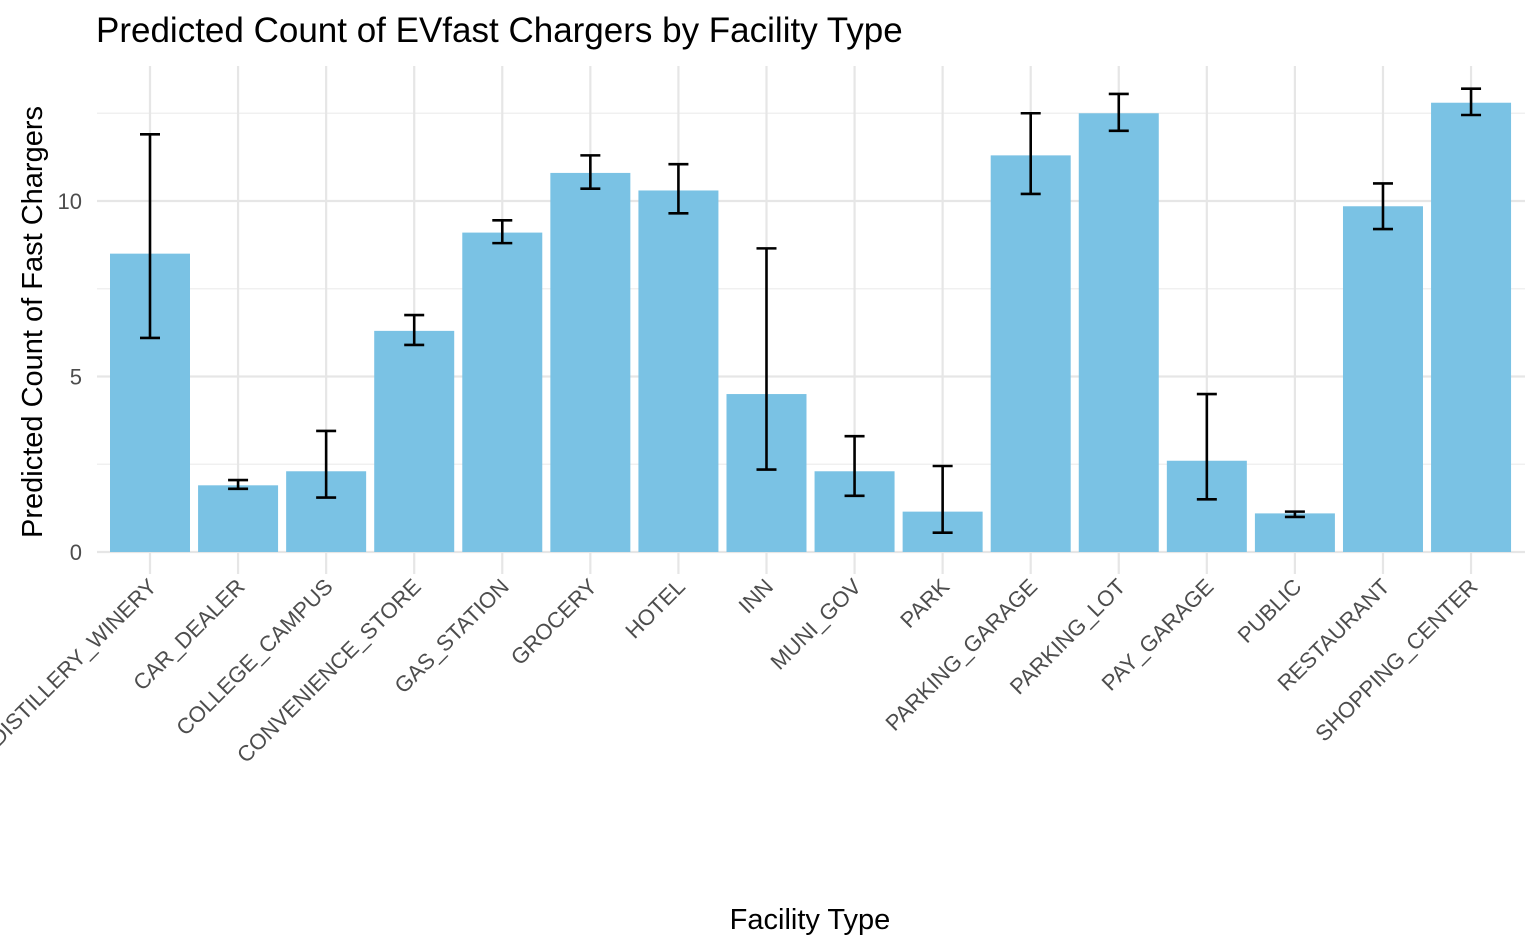 The width and height of the screenshot is (1540, 951). What do you see at coordinates (502, 392) in the screenshot?
I see `bar-gas-station` at bounding box center [502, 392].